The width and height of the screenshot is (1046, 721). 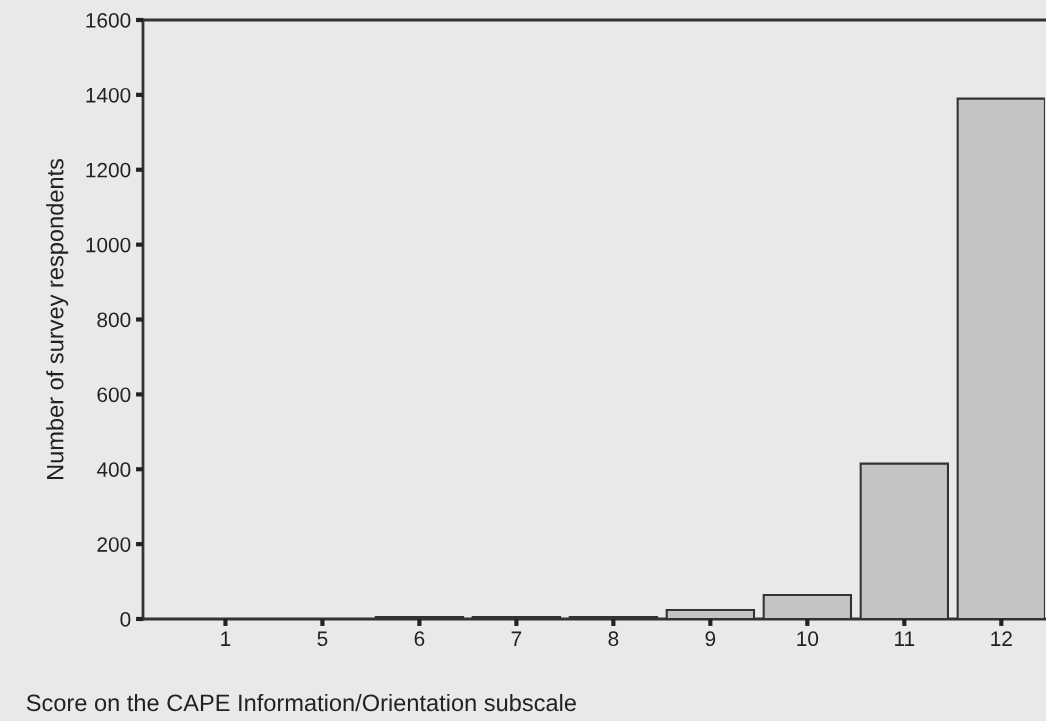 What do you see at coordinates (301, 702) in the screenshot?
I see `x-axis-title: Score on the CAPE Information/Orientation subscale` at bounding box center [301, 702].